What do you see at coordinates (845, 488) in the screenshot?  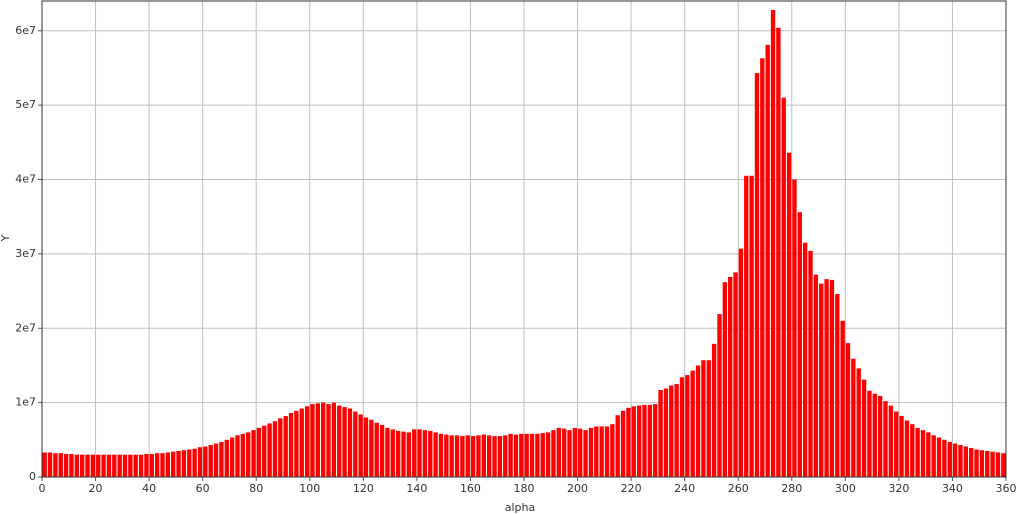 I see `x-tick-label: 300` at bounding box center [845, 488].